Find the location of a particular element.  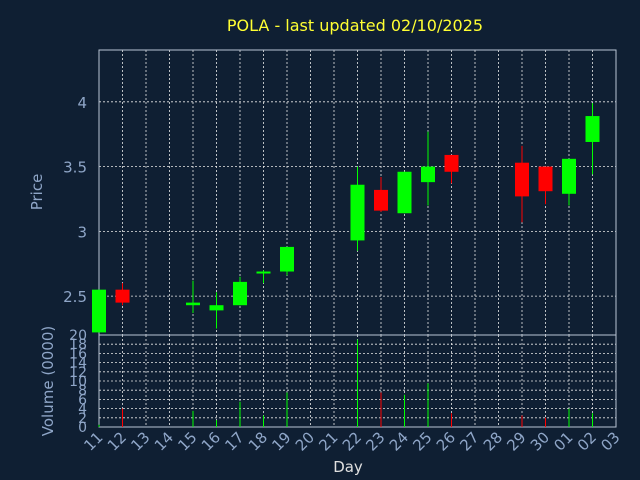

x-tick-label: 24 is located at coordinates (399, 441).